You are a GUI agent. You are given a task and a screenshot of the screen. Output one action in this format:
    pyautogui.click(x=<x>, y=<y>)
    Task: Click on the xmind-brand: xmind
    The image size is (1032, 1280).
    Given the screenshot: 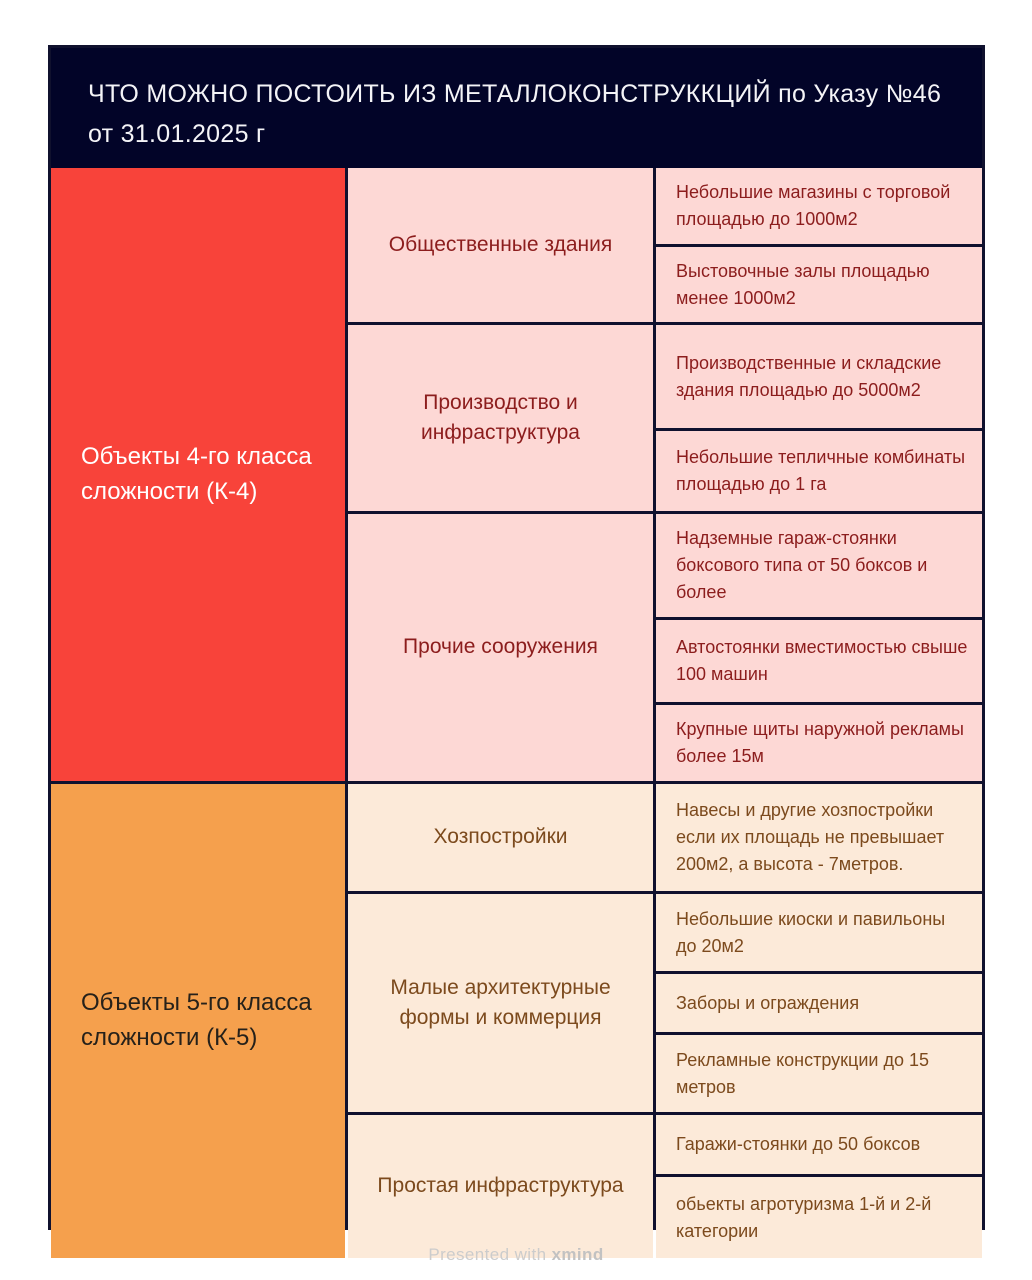 What is the action you would take?
    pyautogui.click(x=577, y=1254)
    